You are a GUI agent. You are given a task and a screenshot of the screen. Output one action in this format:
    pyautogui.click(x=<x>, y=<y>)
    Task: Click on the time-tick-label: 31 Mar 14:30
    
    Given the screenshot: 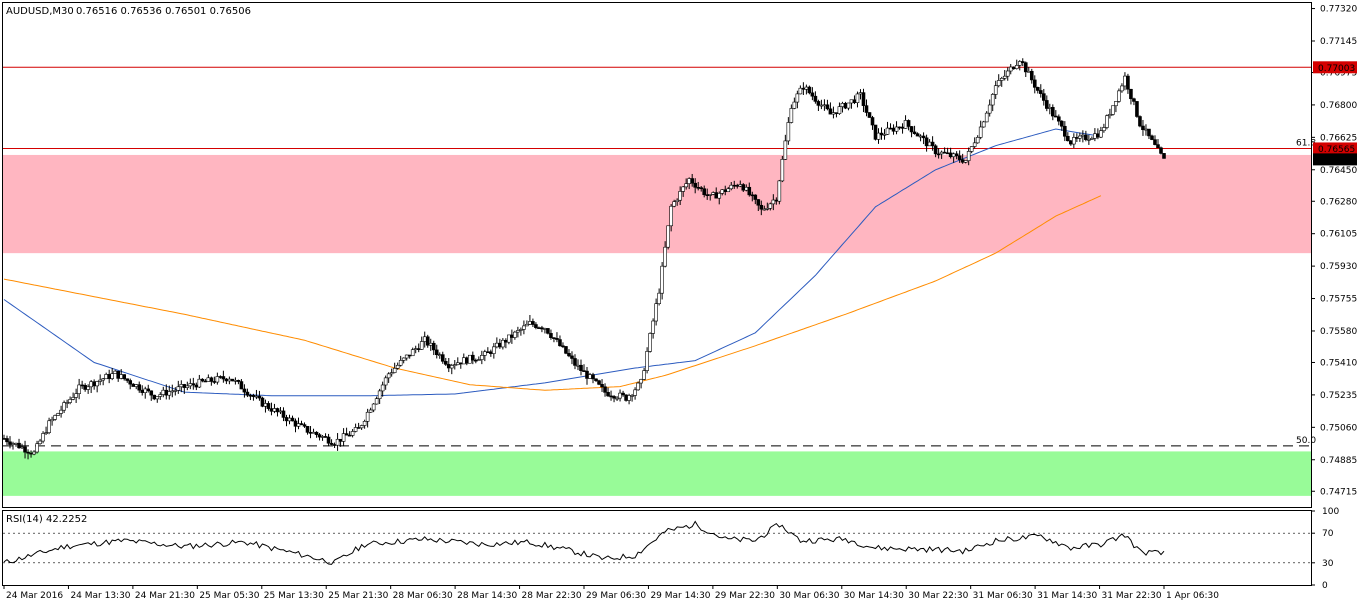 What is the action you would take?
    pyautogui.click(x=1067, y=596)
    